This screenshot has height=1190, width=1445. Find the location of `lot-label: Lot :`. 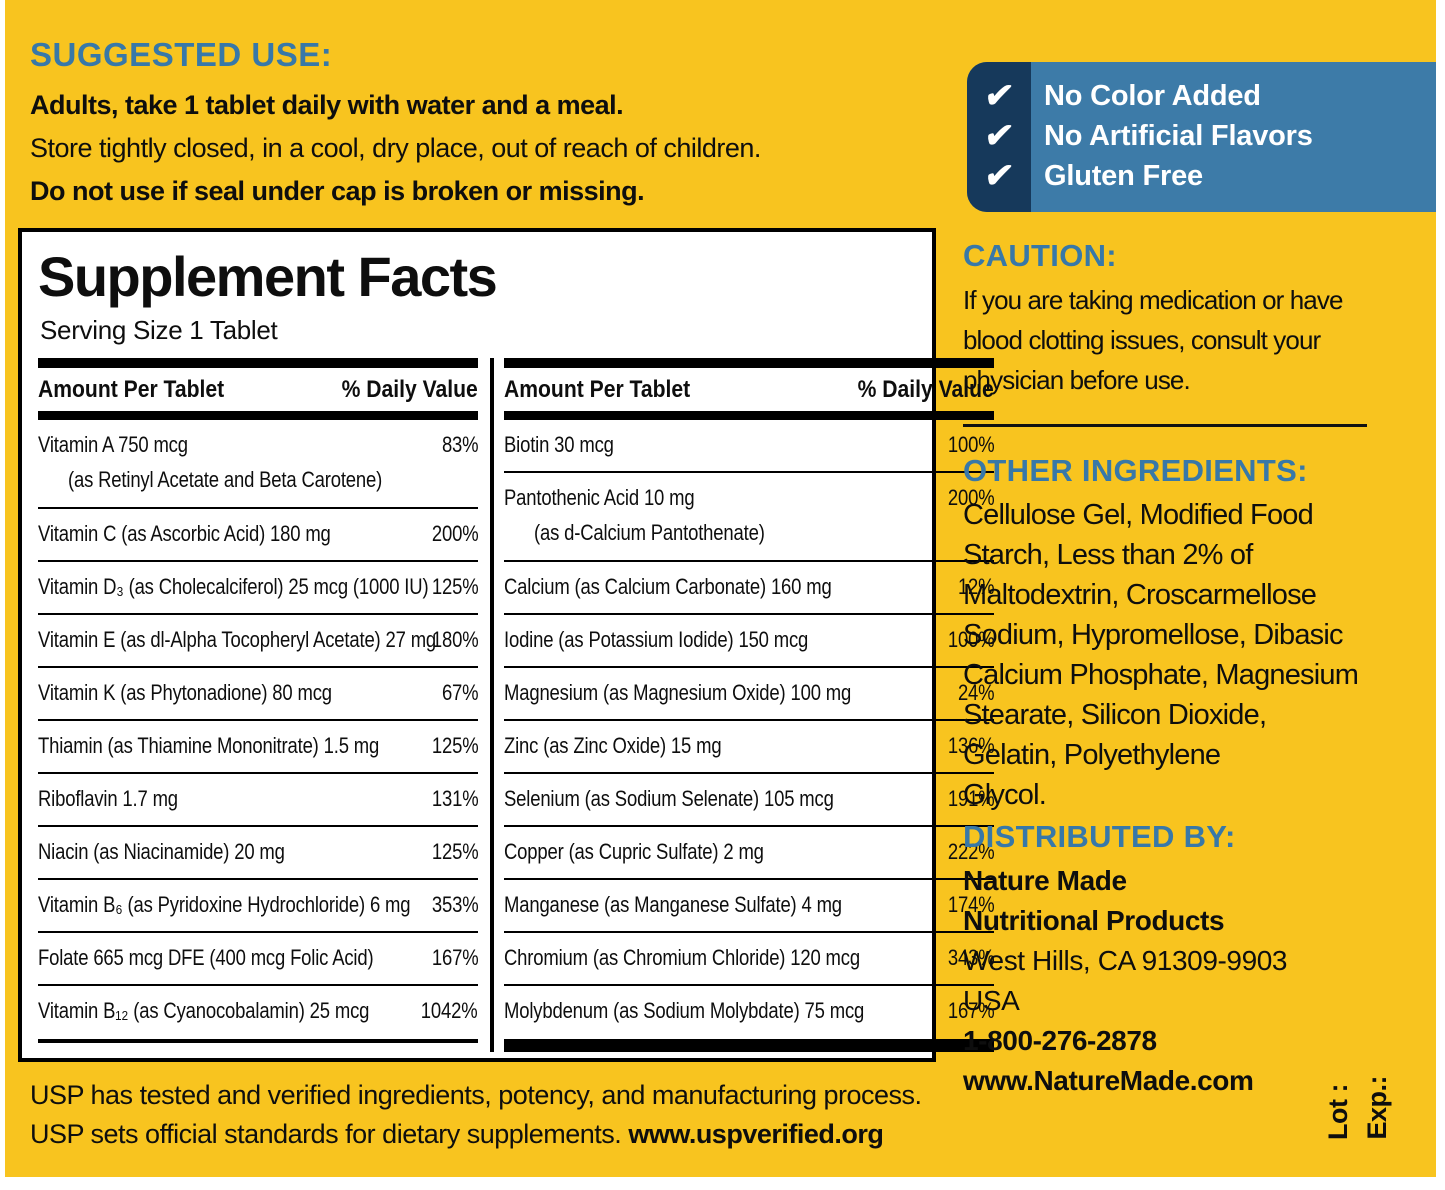

lot-label: Lot : is located at coordinates (1338, 1112).